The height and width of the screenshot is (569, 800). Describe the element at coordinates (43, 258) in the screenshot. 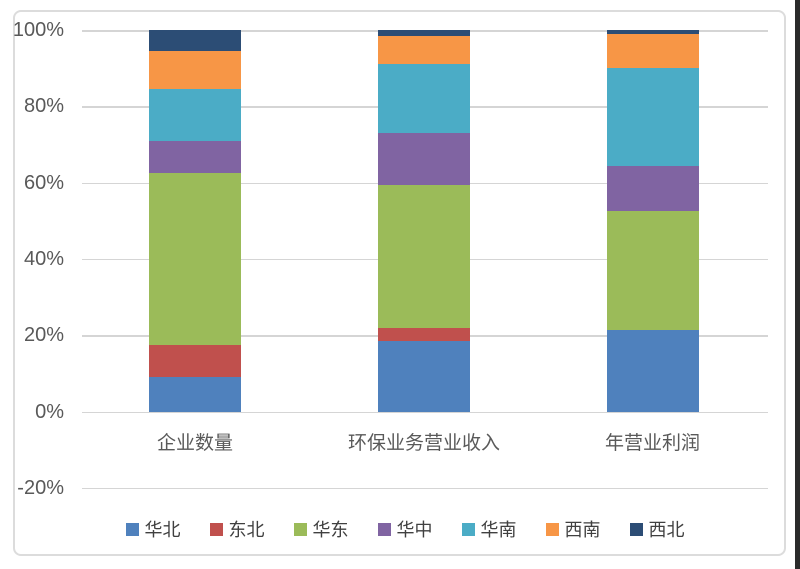

I see `y-tick-label-40%: 40%` at that location.